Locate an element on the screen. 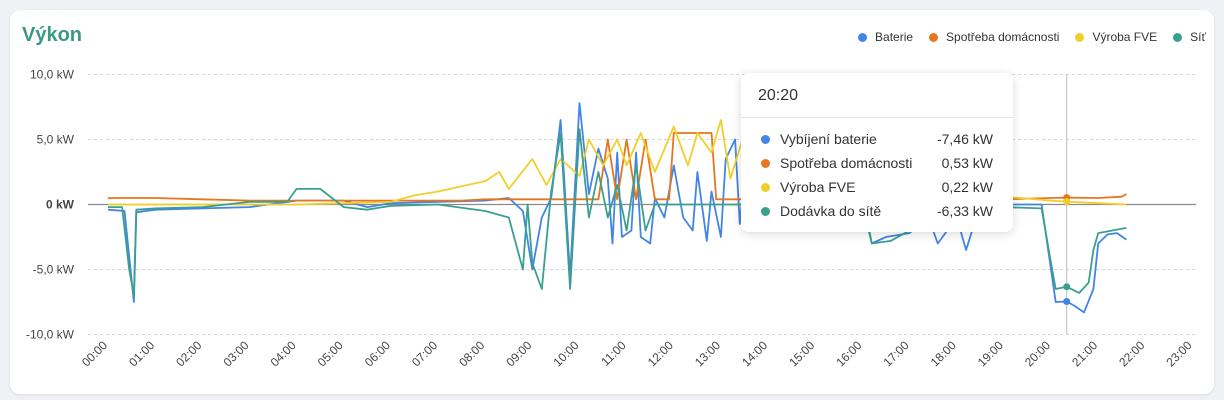  legend-label: Baterie is located at coordinates (894, 37).